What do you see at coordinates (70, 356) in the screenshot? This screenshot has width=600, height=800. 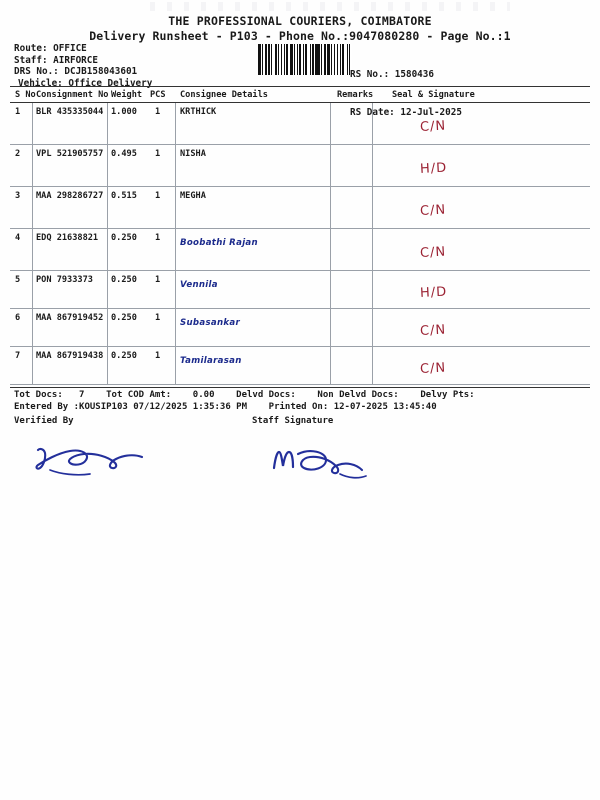 I see `cell-consignment-no: MAA 867919438` at bounding box center [70, 356].